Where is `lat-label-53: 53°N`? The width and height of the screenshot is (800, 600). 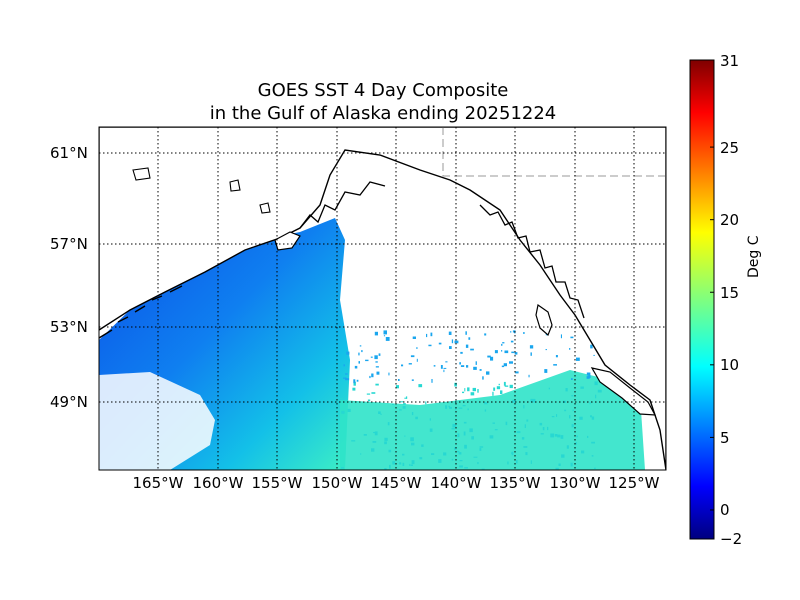 lat-label-53: 53°N is located at coordinates (69, 327).